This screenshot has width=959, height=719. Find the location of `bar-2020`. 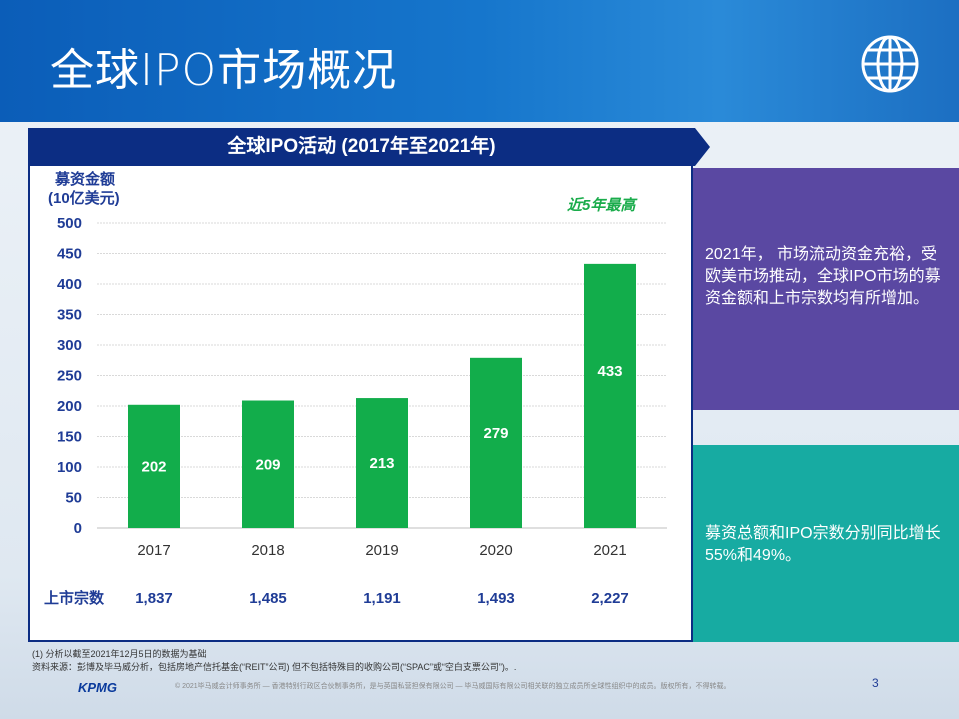

bar-2020 is located at coordinates (496, 442).